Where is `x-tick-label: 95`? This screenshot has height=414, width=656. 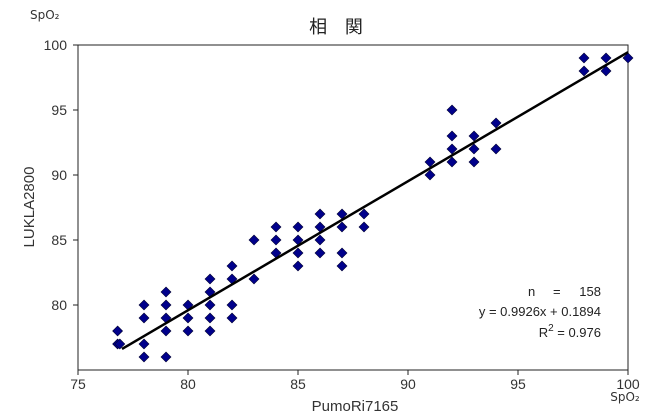 x-tick-label: 95 is located at coordinates (518, 384).